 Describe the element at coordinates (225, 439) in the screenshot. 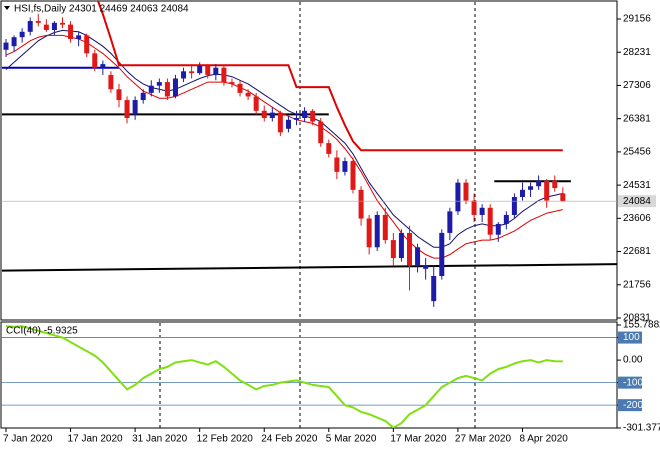

I see `x-tick-label: 12 Feb 2020` at that location.